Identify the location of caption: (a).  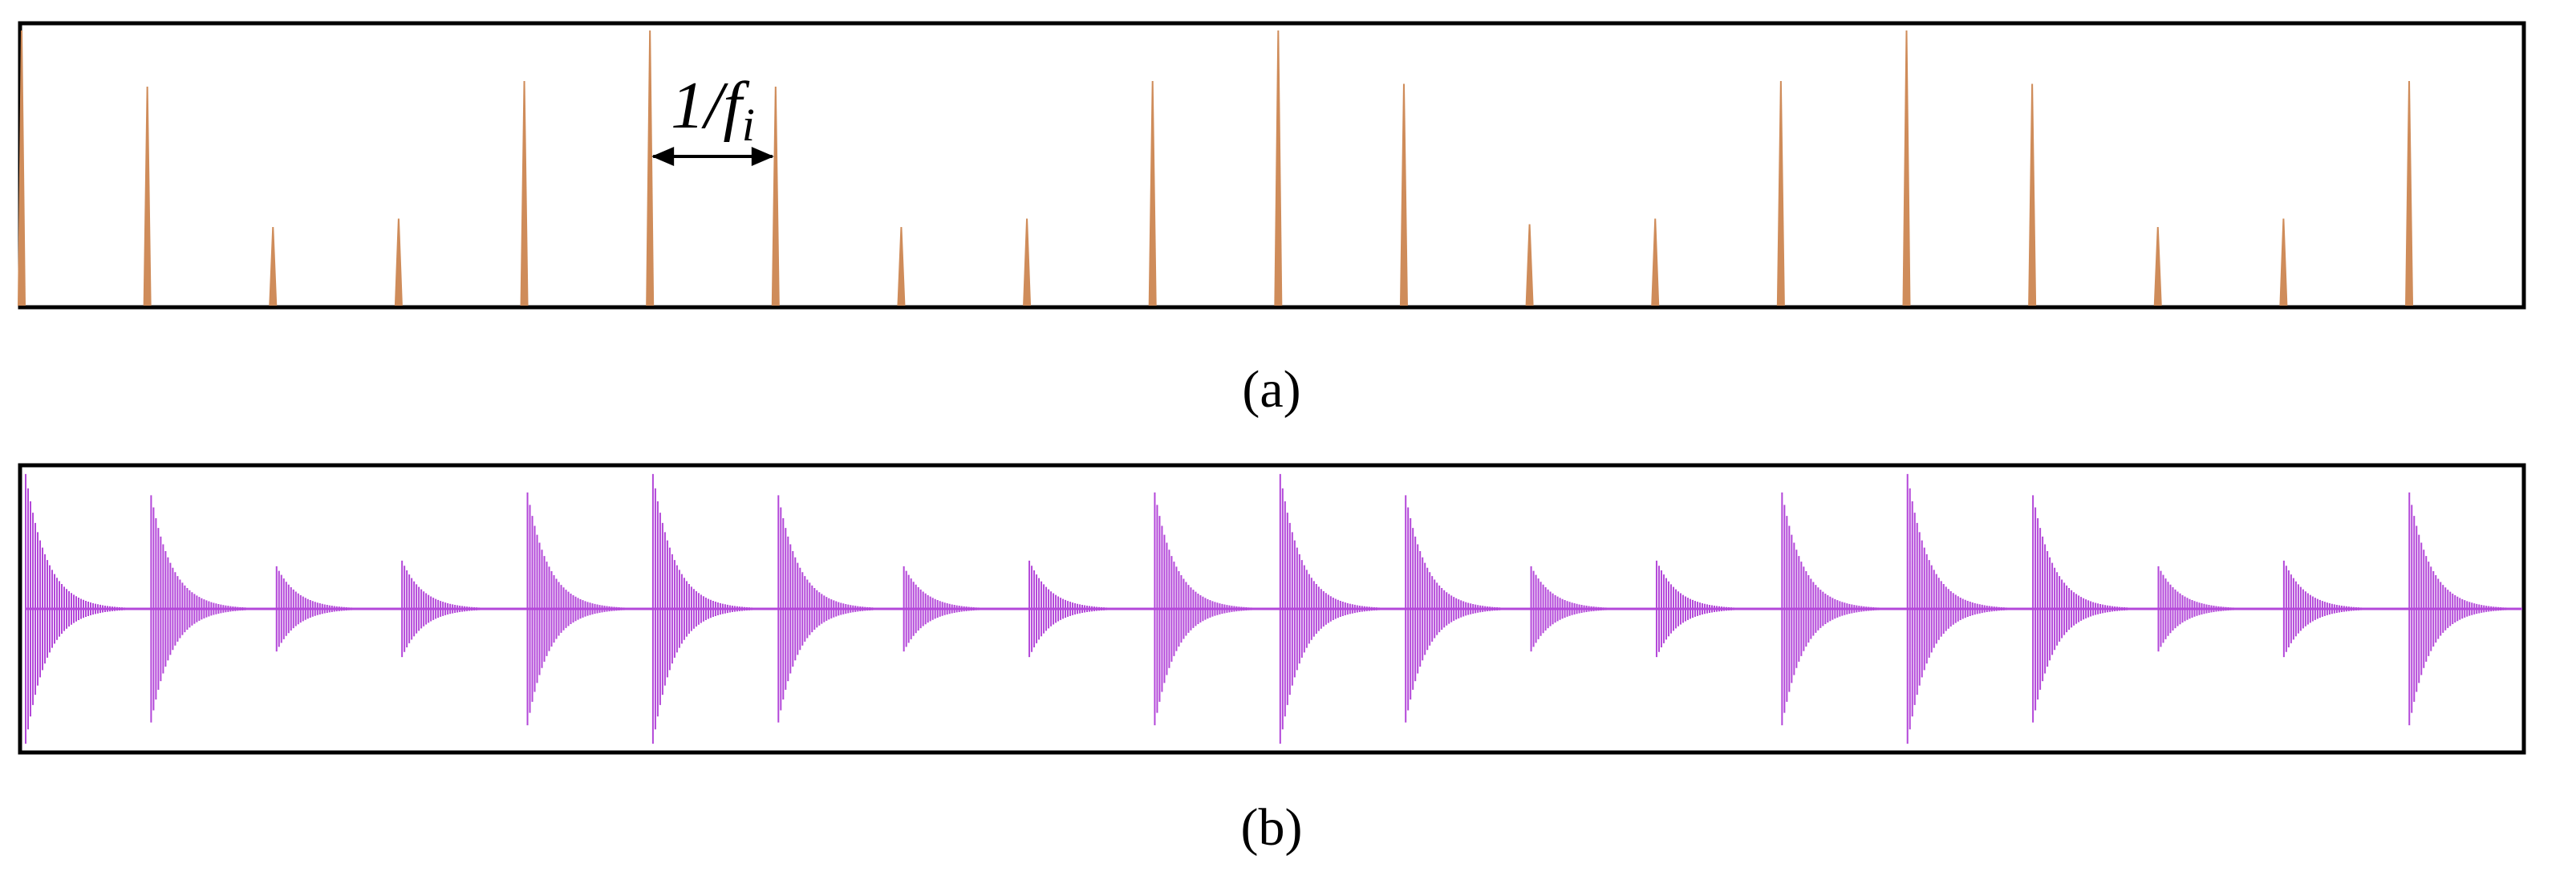
(1271, 390).